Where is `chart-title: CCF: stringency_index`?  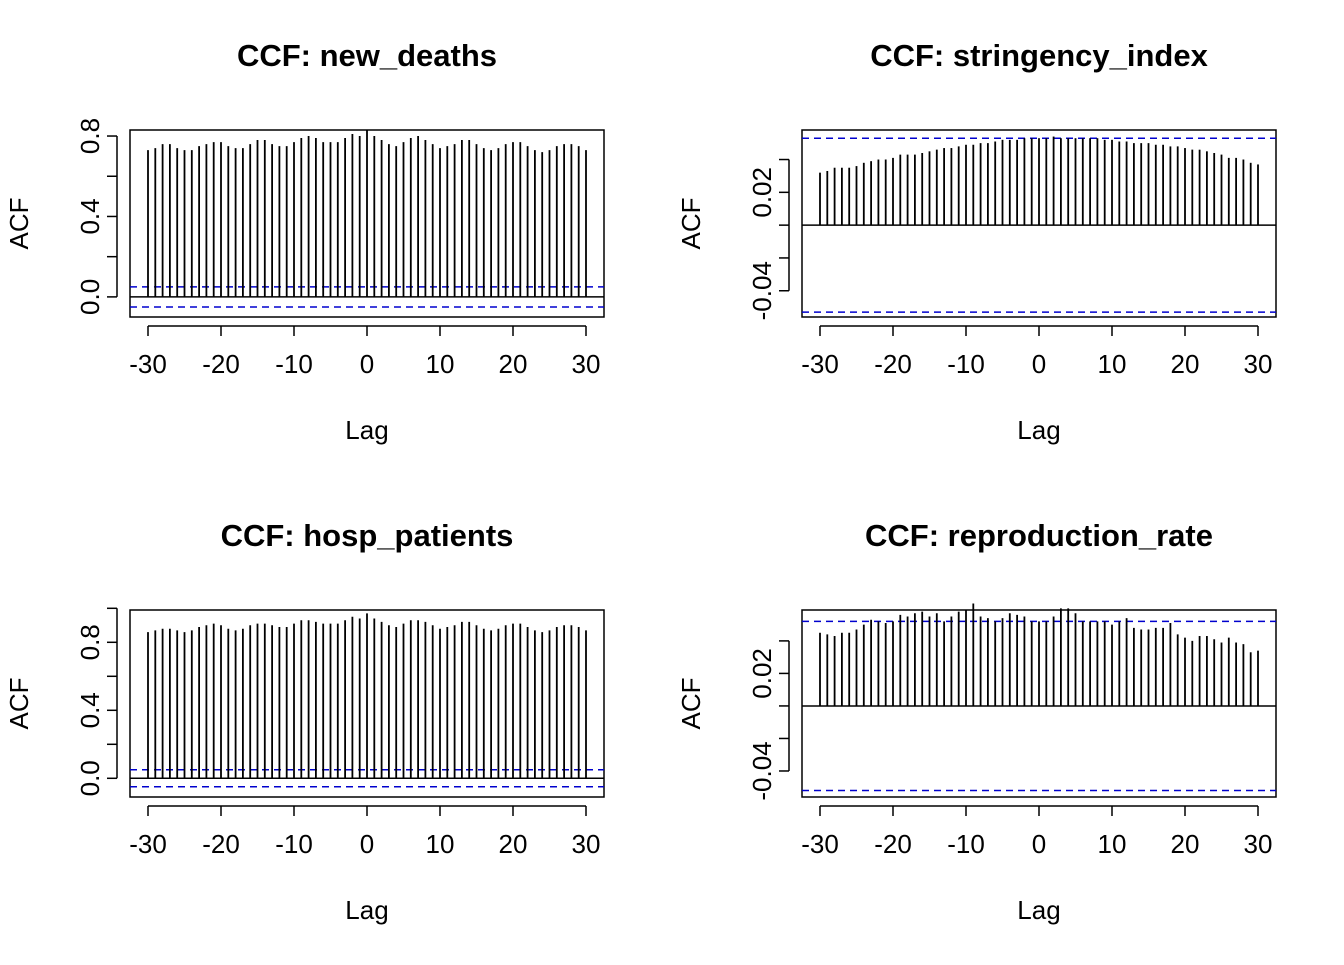 chart-title: CCF: stringency_index is located at coordinates (1039, 55).